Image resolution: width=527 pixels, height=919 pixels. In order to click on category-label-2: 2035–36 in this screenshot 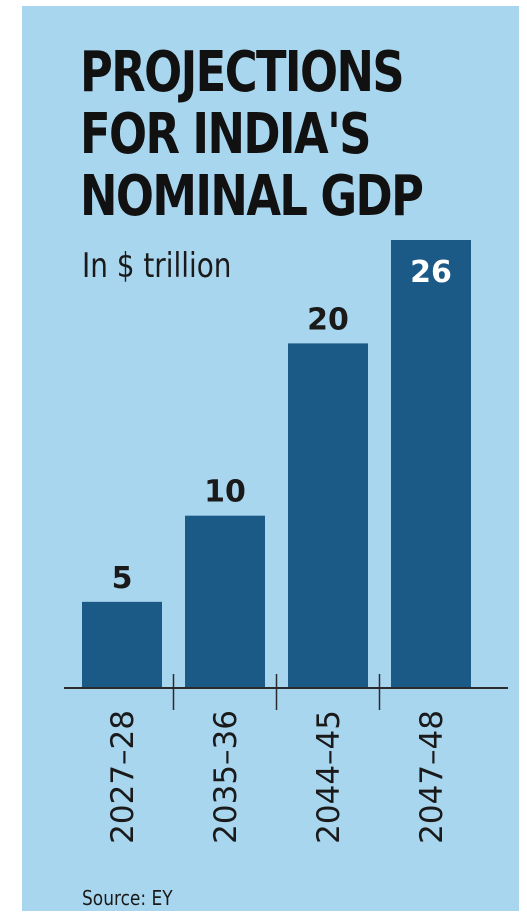, I will do `click(226, 777)`.